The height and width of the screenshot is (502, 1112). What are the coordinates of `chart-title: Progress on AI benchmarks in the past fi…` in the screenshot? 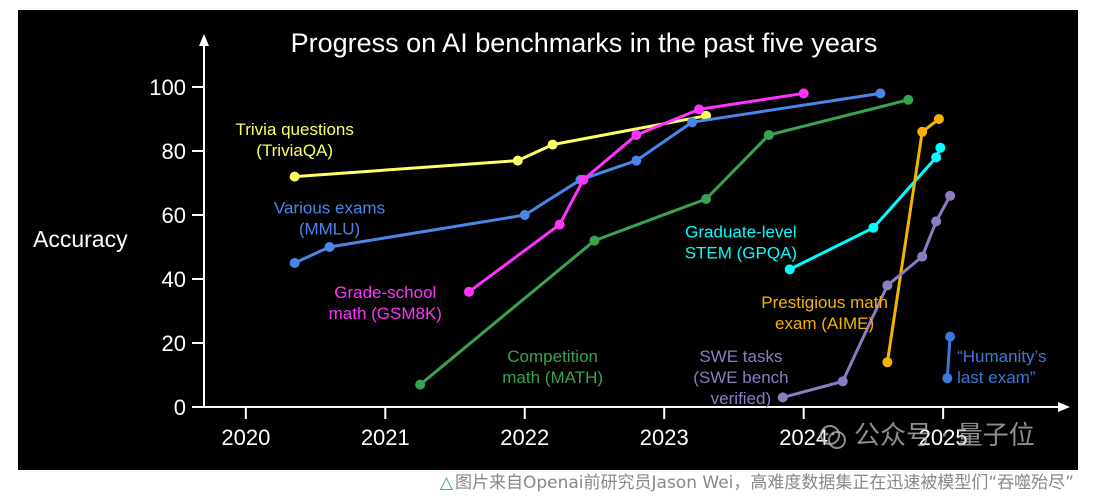 It's located at (584, 43).